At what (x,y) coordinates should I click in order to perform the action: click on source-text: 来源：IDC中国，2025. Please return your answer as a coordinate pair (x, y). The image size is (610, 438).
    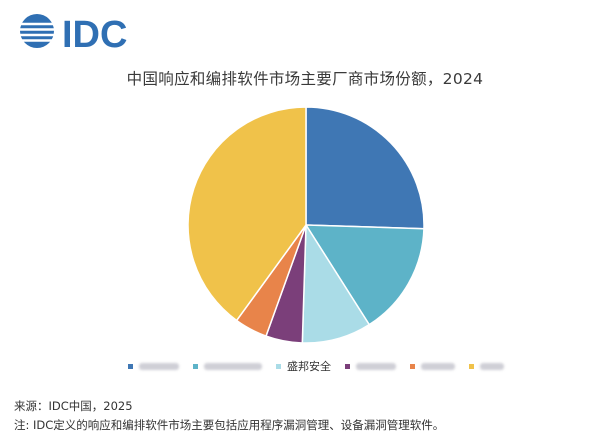
    Looking at the image, I should click on (73, 406).